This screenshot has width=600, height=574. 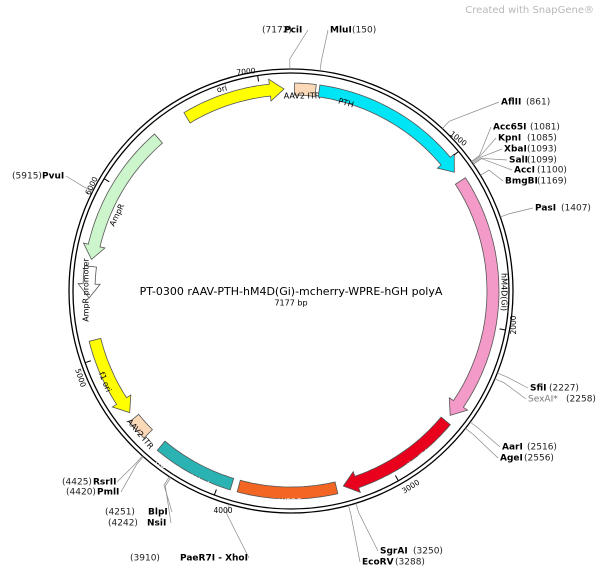 What do you see at coordinates (542, 448) in the screenshot?
I see `site-position: (2516)` at bounding box center [542, 448].